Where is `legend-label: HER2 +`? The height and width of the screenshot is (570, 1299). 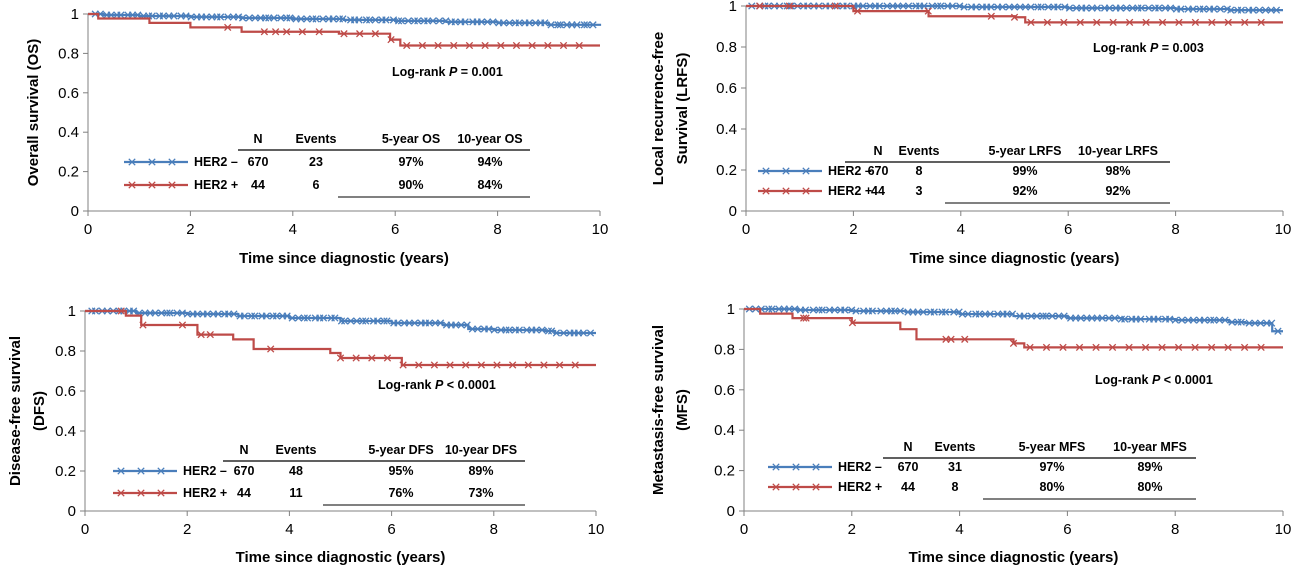 legend-label: HER2 + is located at coordinates (850, 191).